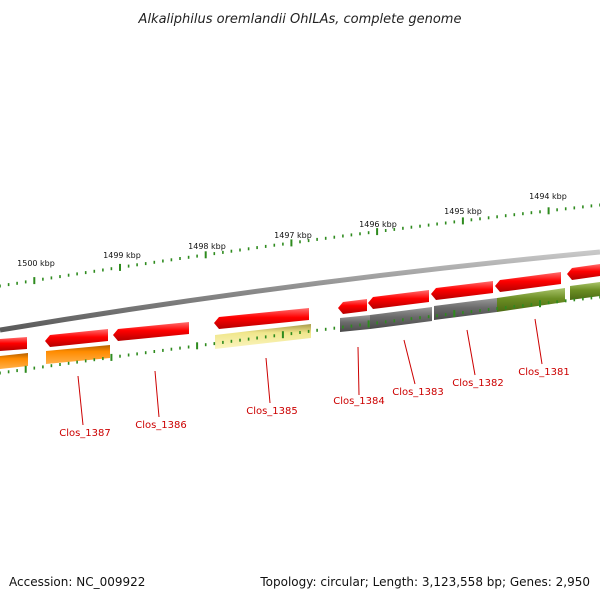 The image size is (600, 600). I want to click on genome-backbone, so click(300, 291).